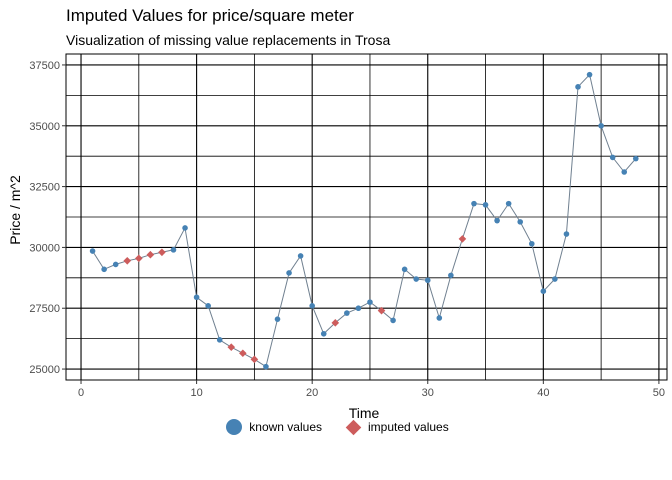 The width and height of the screenshot is (672, 480). I want to click on y-tick-label: 27500, so click(44, 309).